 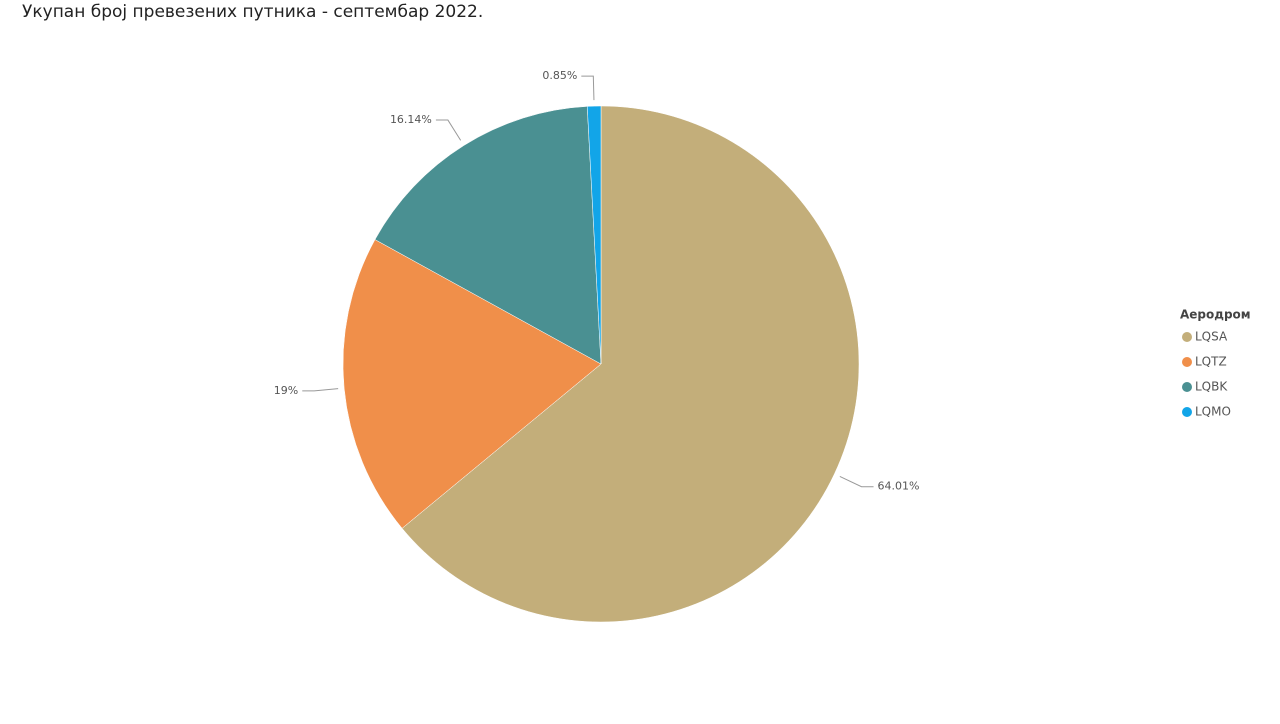 What do you see at coordinates (1215, 315) in the screenshot?
I see `legend-title: Аеродром` at bounding box center [1215, 315].